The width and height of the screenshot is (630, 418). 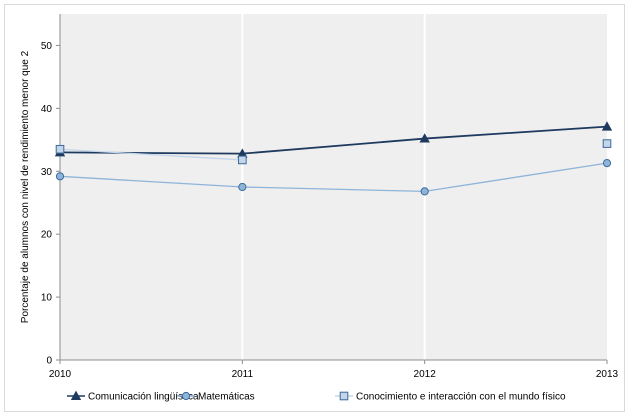 What do you see at coordinates (143, 397) in the screenshot?
I see `legend-label: Comunicación lingüística` at bounding box center [143, 397].